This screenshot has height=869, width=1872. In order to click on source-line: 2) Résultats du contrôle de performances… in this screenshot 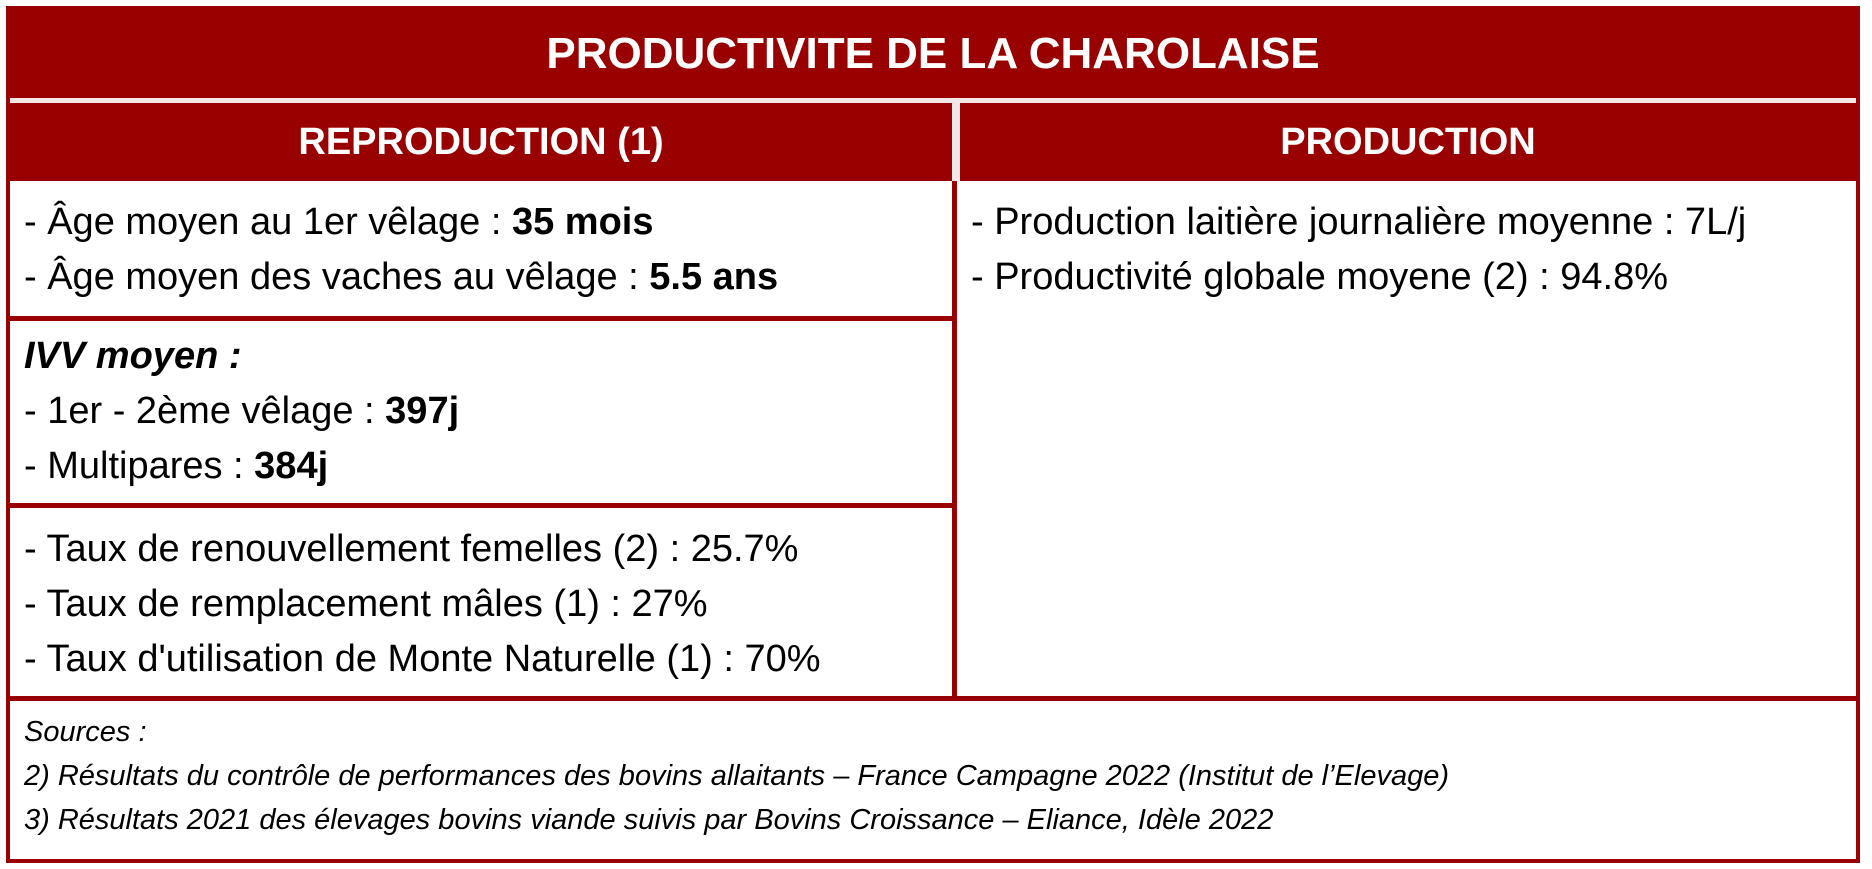, I will do `click(737, 776)`.